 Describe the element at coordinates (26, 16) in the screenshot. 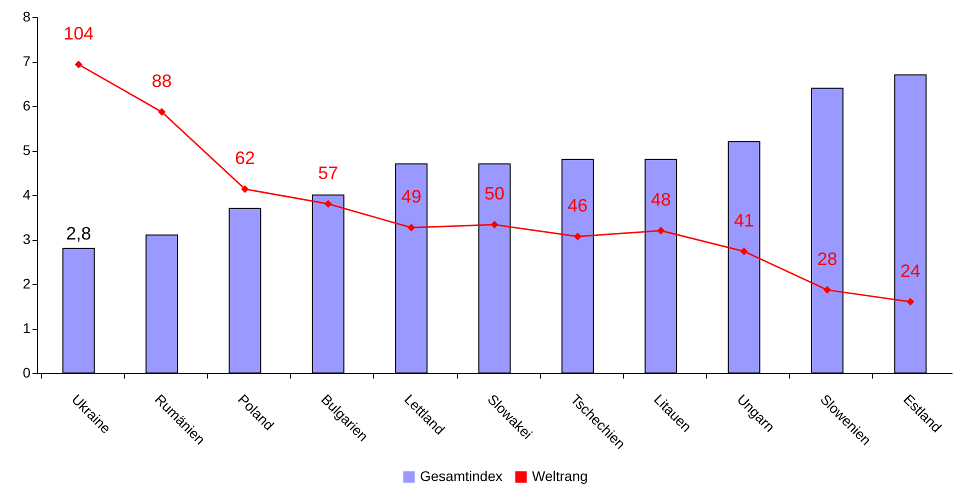

I see `y-tick-label: 8` at that location.